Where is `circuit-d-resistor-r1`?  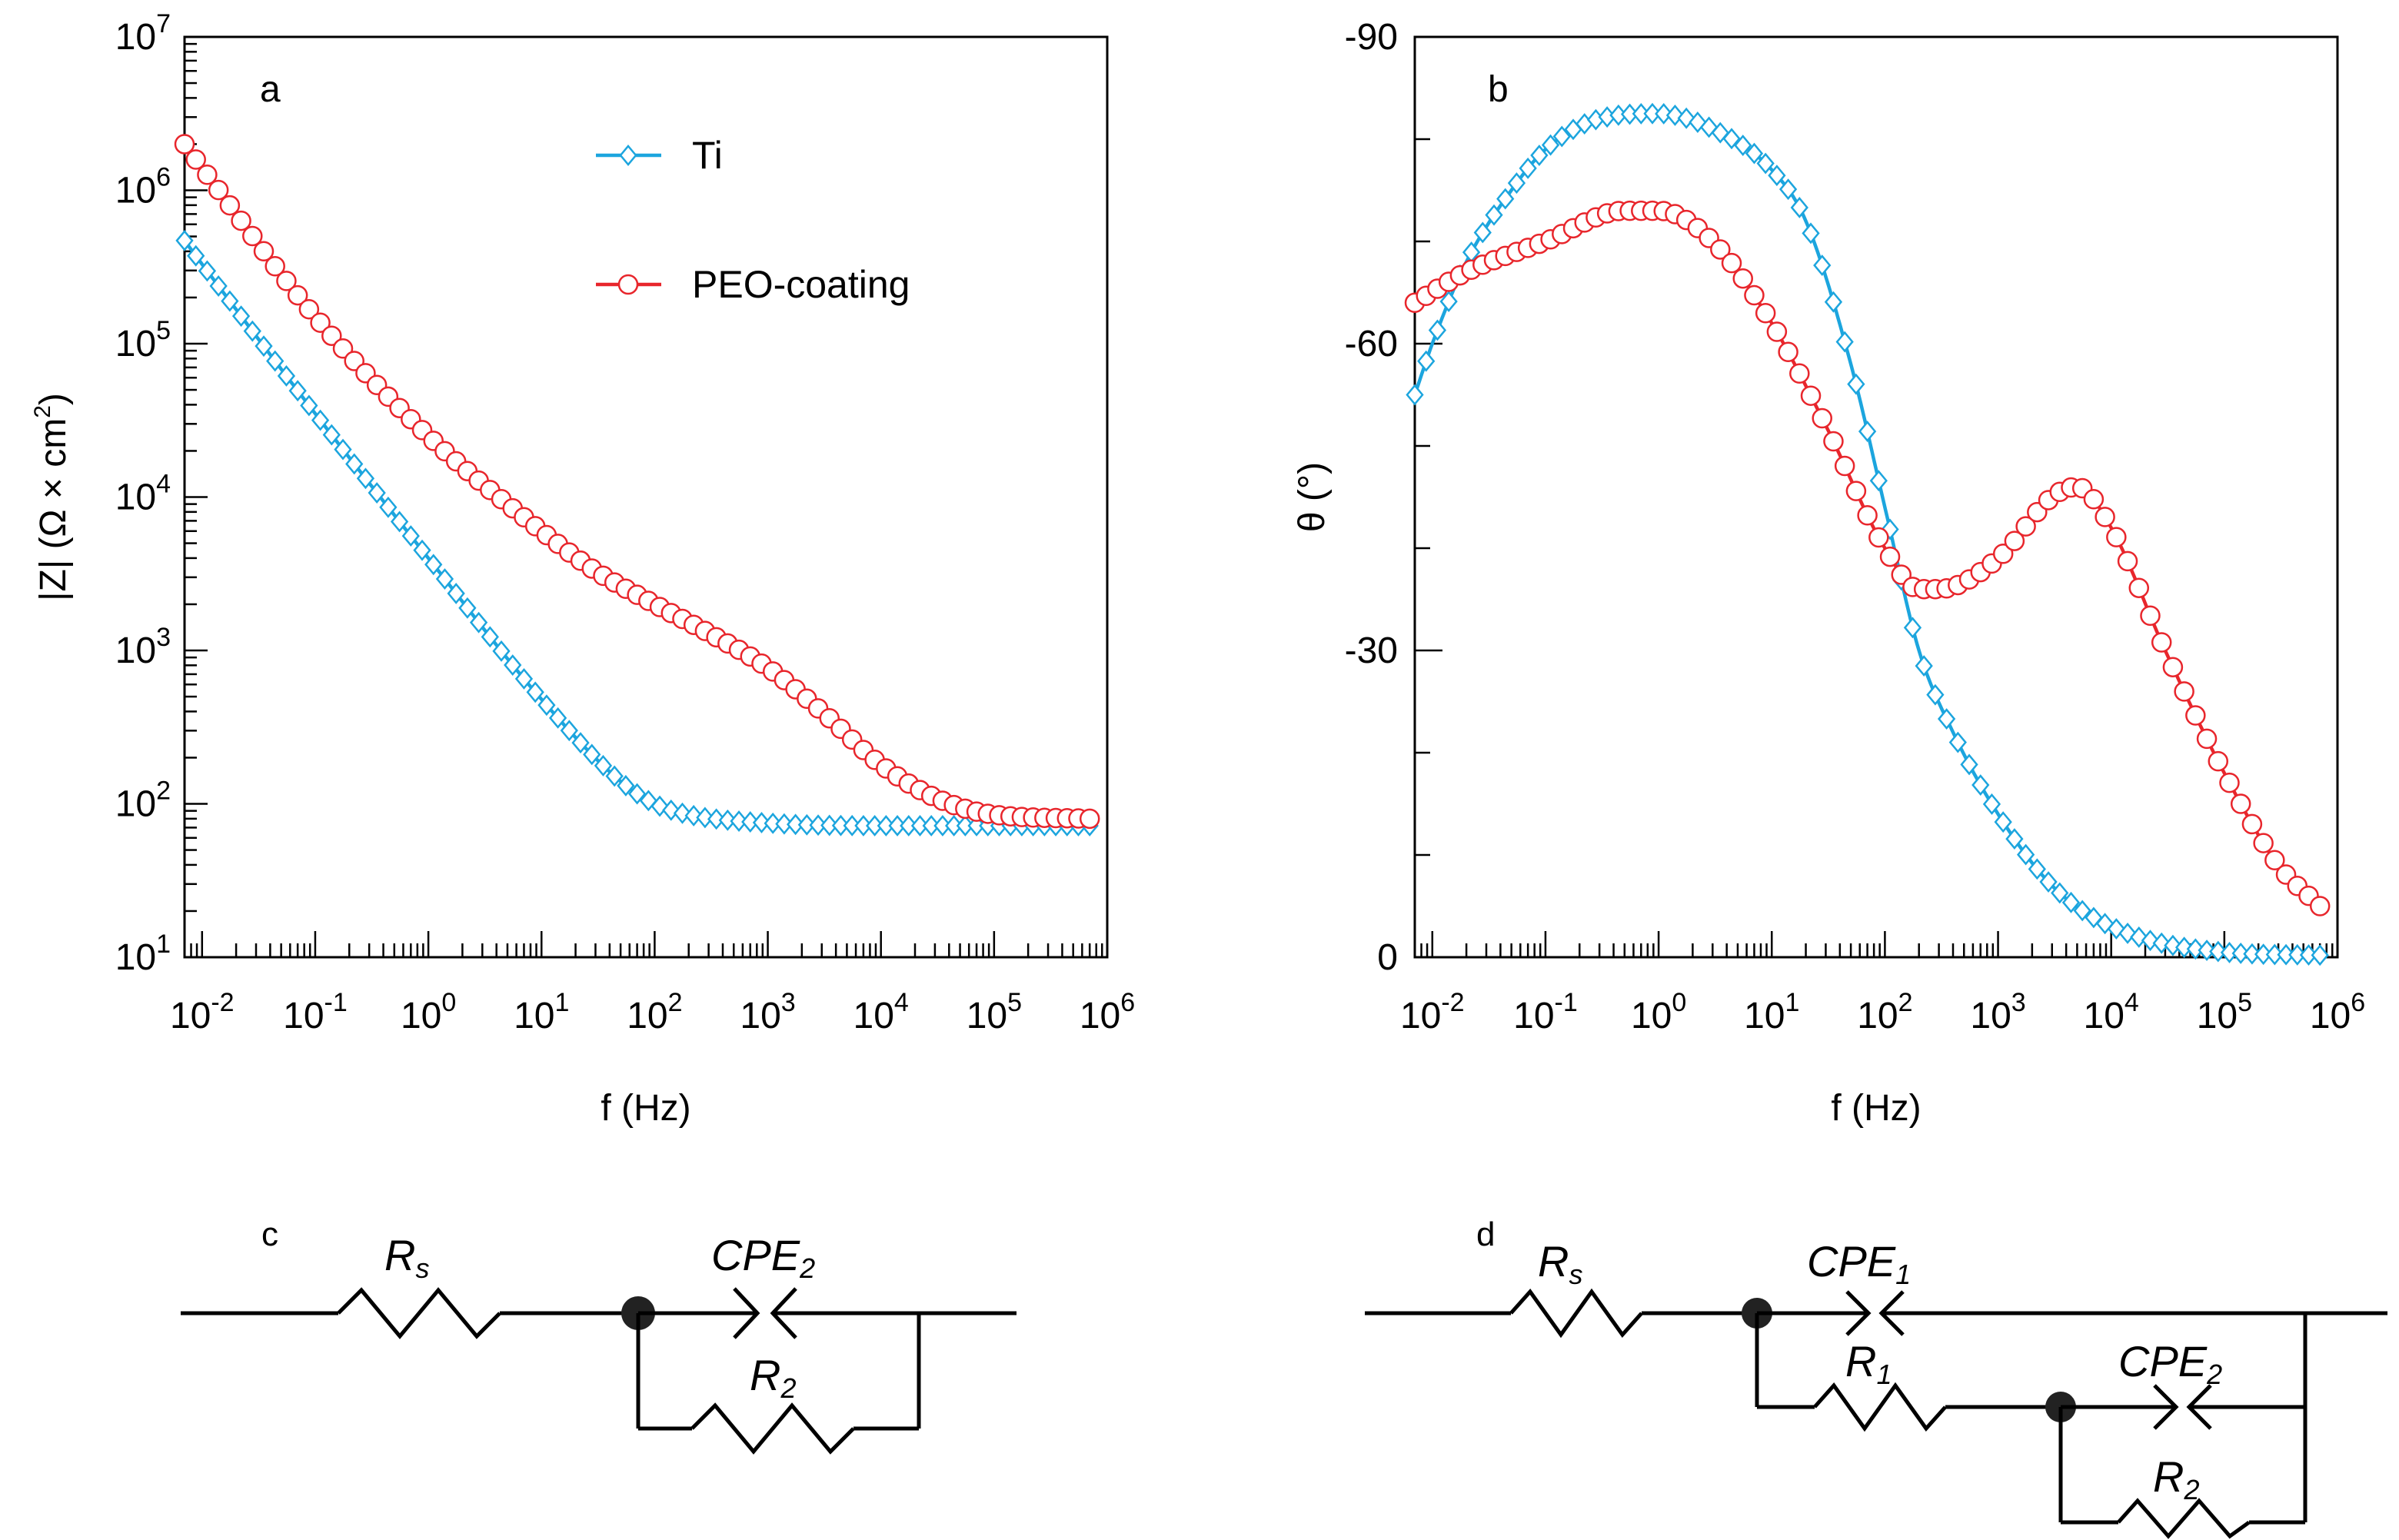
circuit-d-resistor-r1 is located at coordinates (1880, 1407).